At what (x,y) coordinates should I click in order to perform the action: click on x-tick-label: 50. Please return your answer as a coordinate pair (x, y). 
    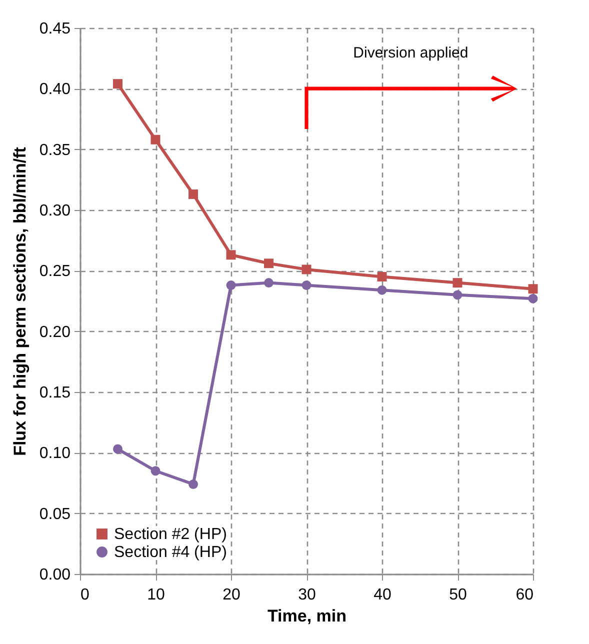
    Looking at the image, I should click on (458, 595).